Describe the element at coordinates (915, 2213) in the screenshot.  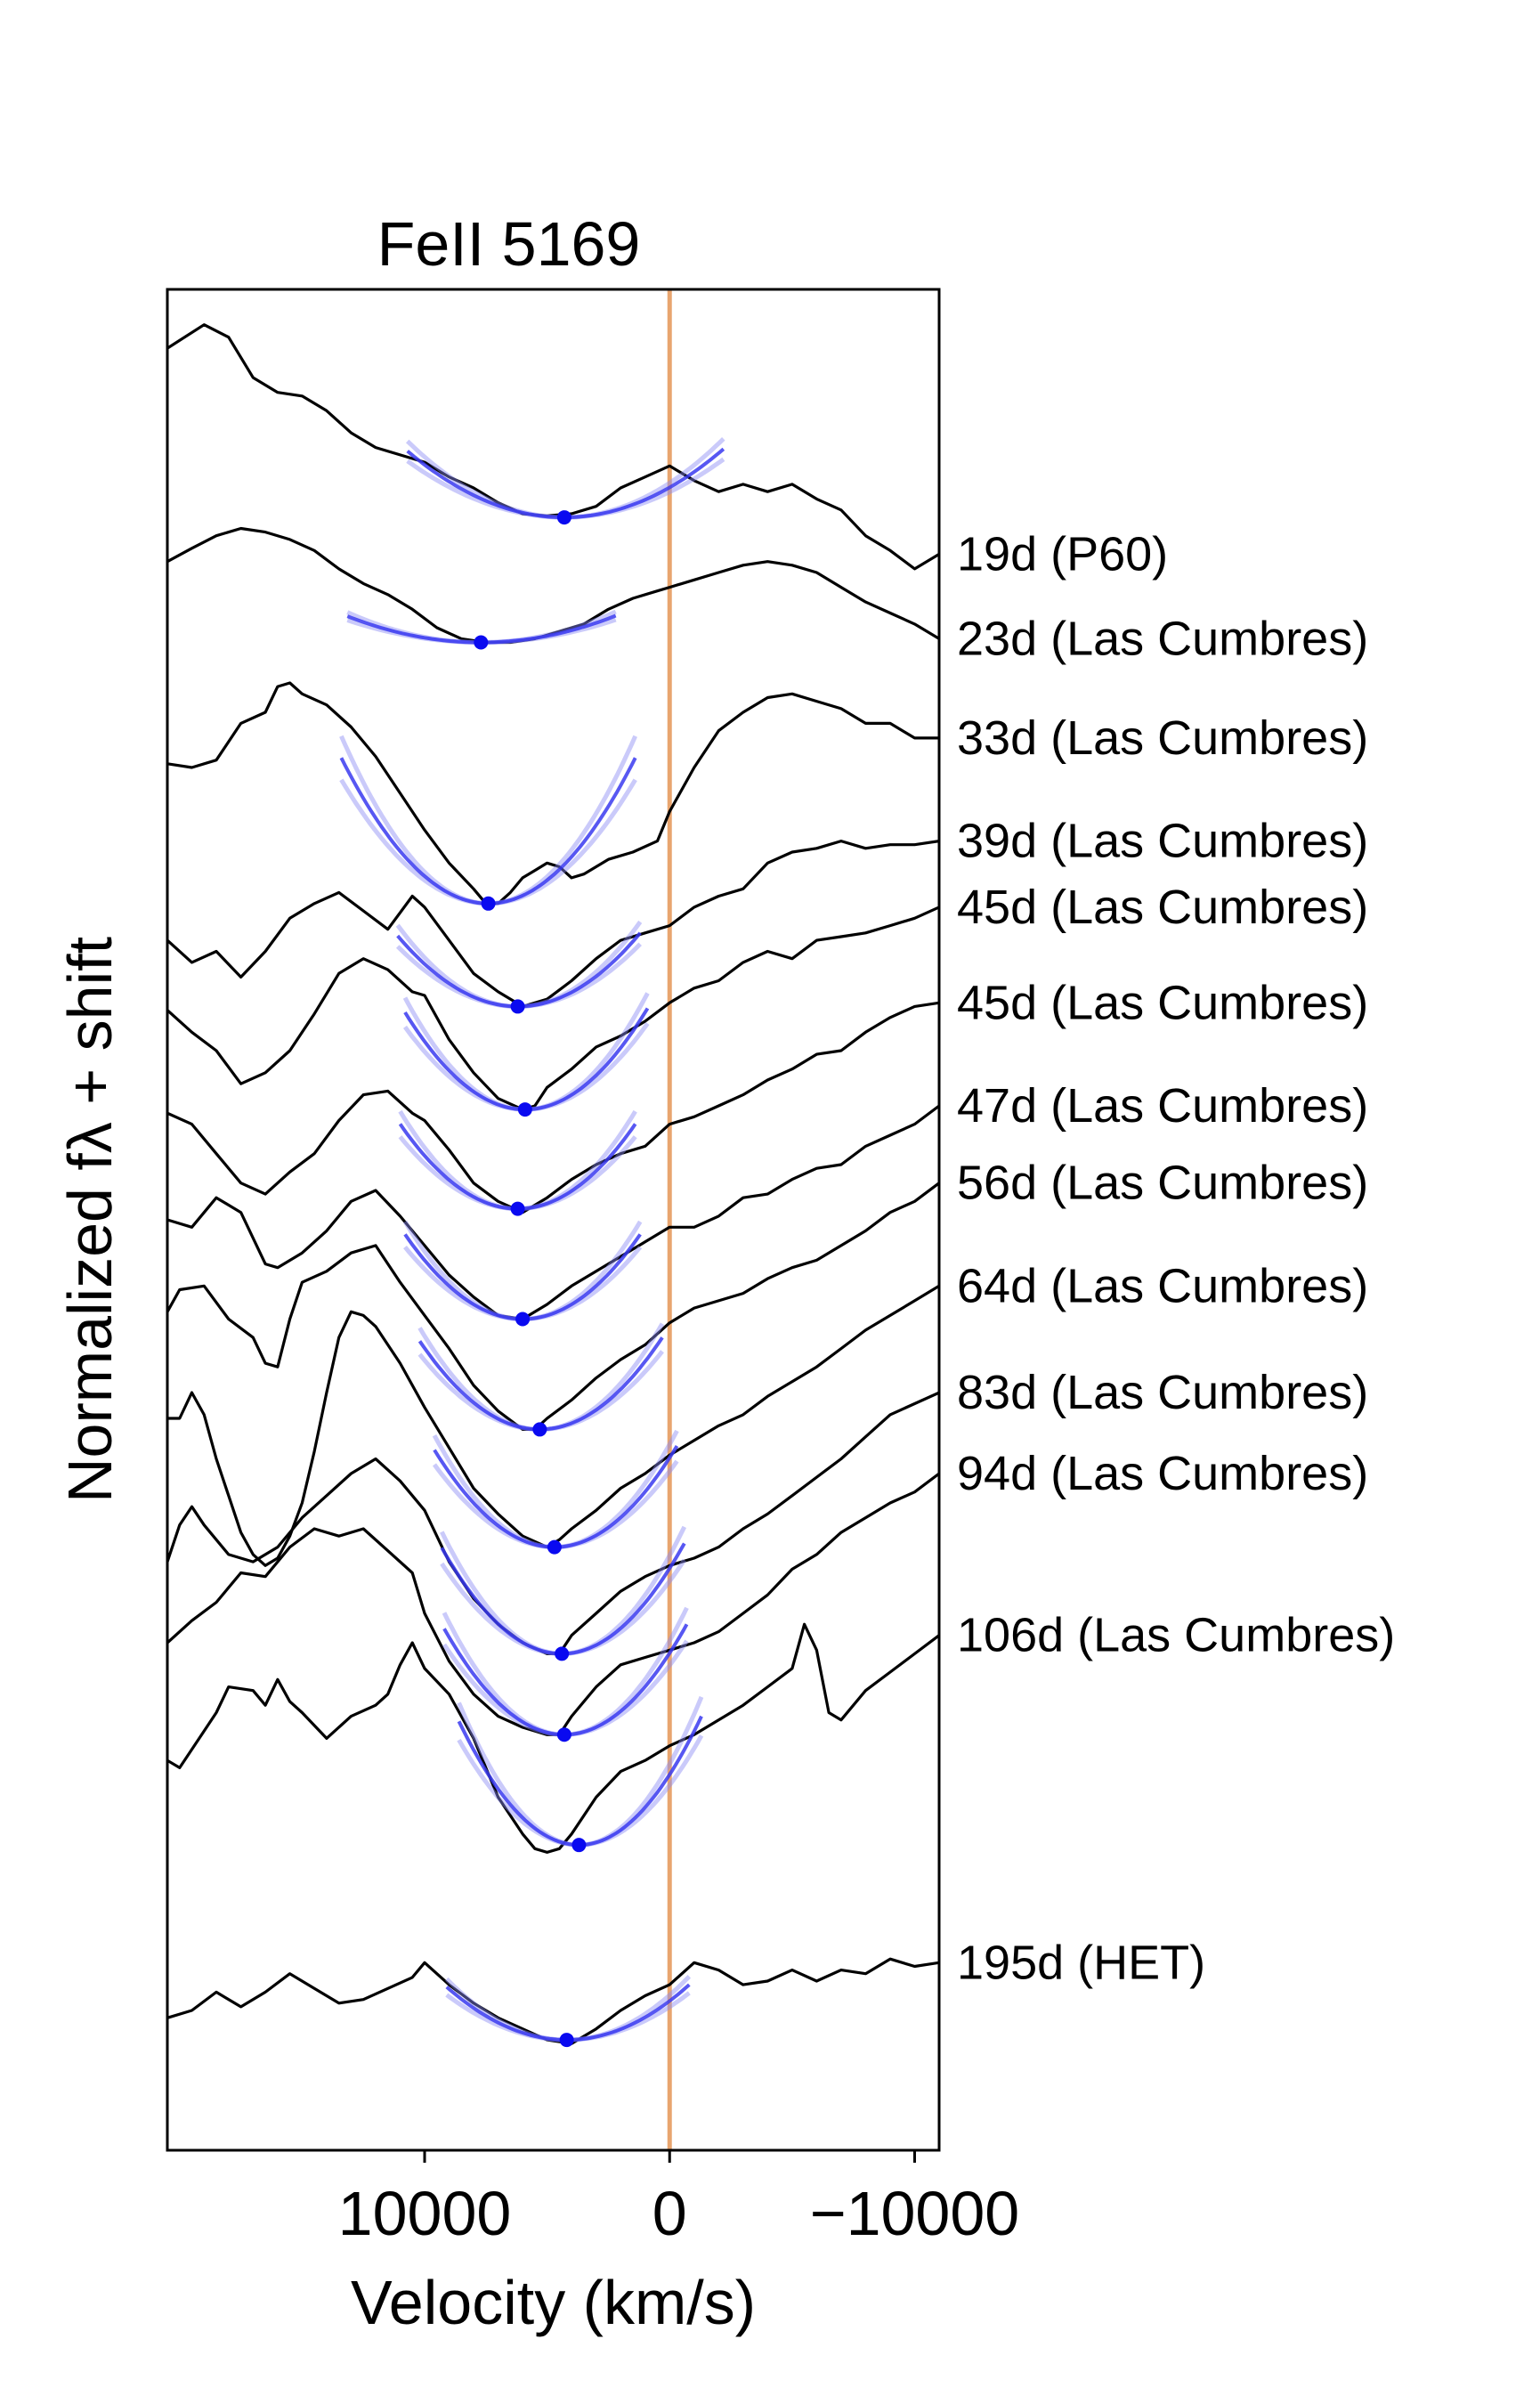
I see `x-tick-label: −10000` at that location.